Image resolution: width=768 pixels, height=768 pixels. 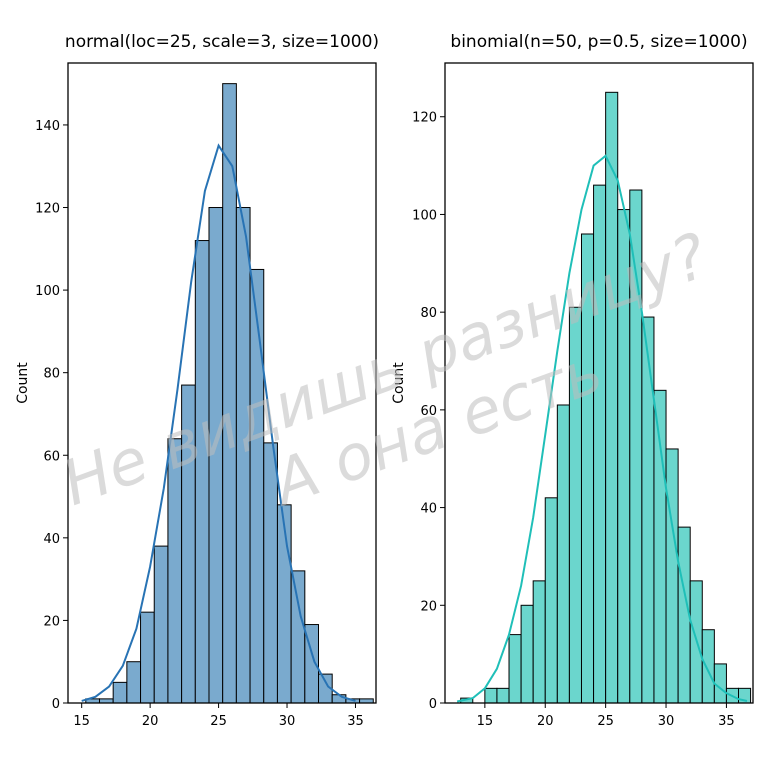 I want to click on chart-title: normal(loc=25, scale=3, size=1000), so click(x=222, y=42).